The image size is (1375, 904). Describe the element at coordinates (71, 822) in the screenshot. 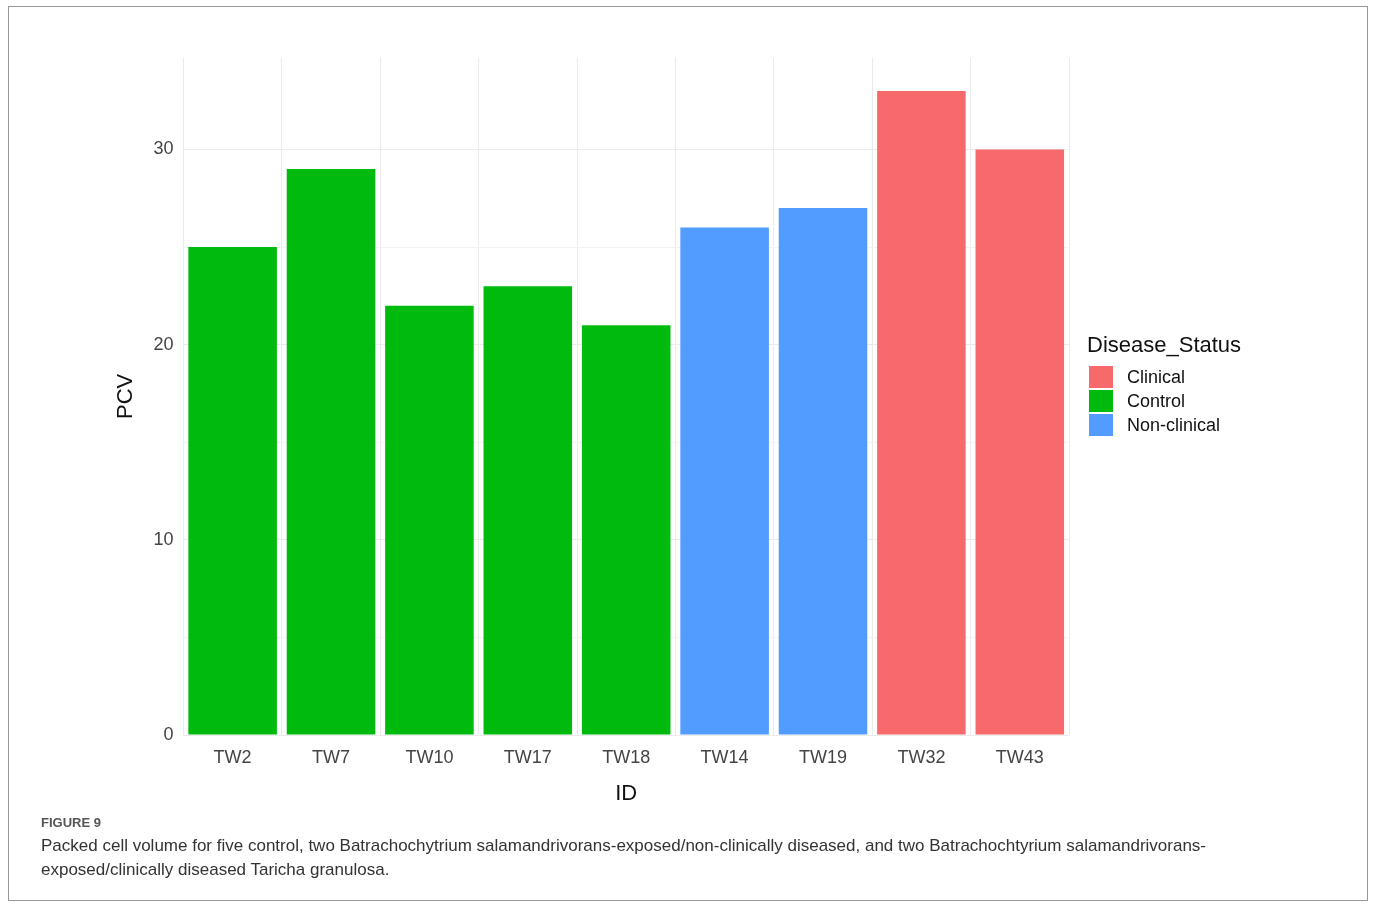

I see `caption: FIGURE 9` at that location.